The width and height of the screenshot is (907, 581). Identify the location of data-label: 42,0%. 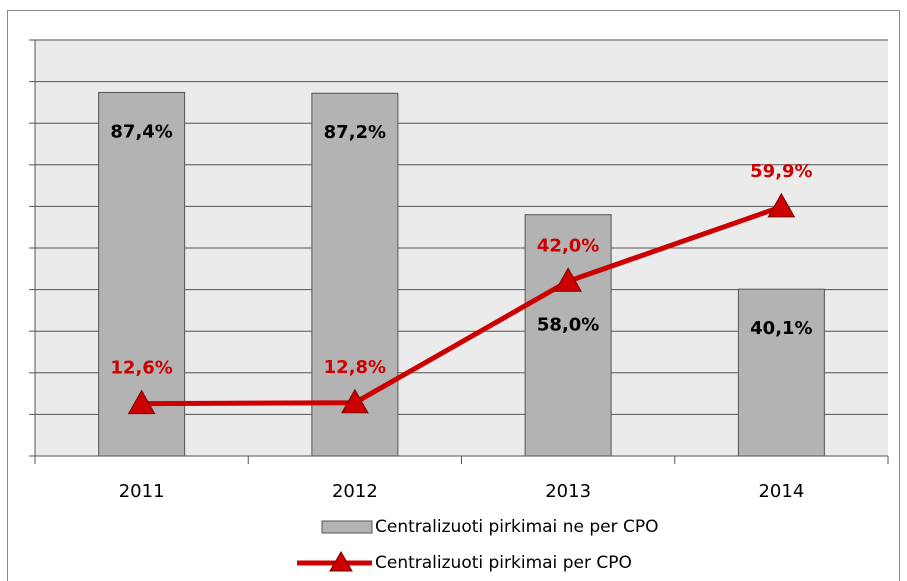
(568, 245).